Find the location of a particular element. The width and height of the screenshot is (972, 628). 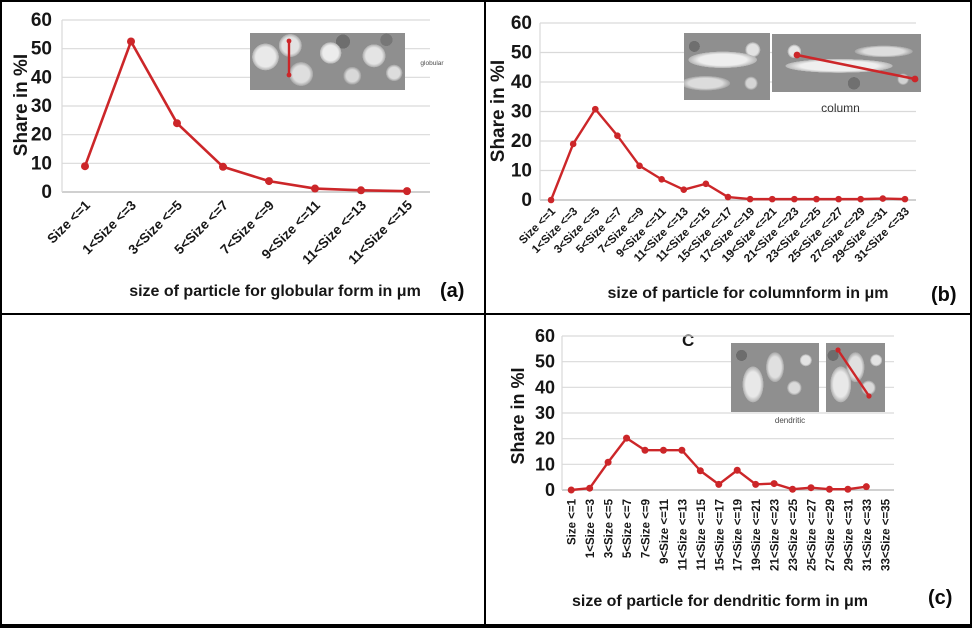

x-tick-label: 19<Size <=21 is located at coordinates (757, 534).